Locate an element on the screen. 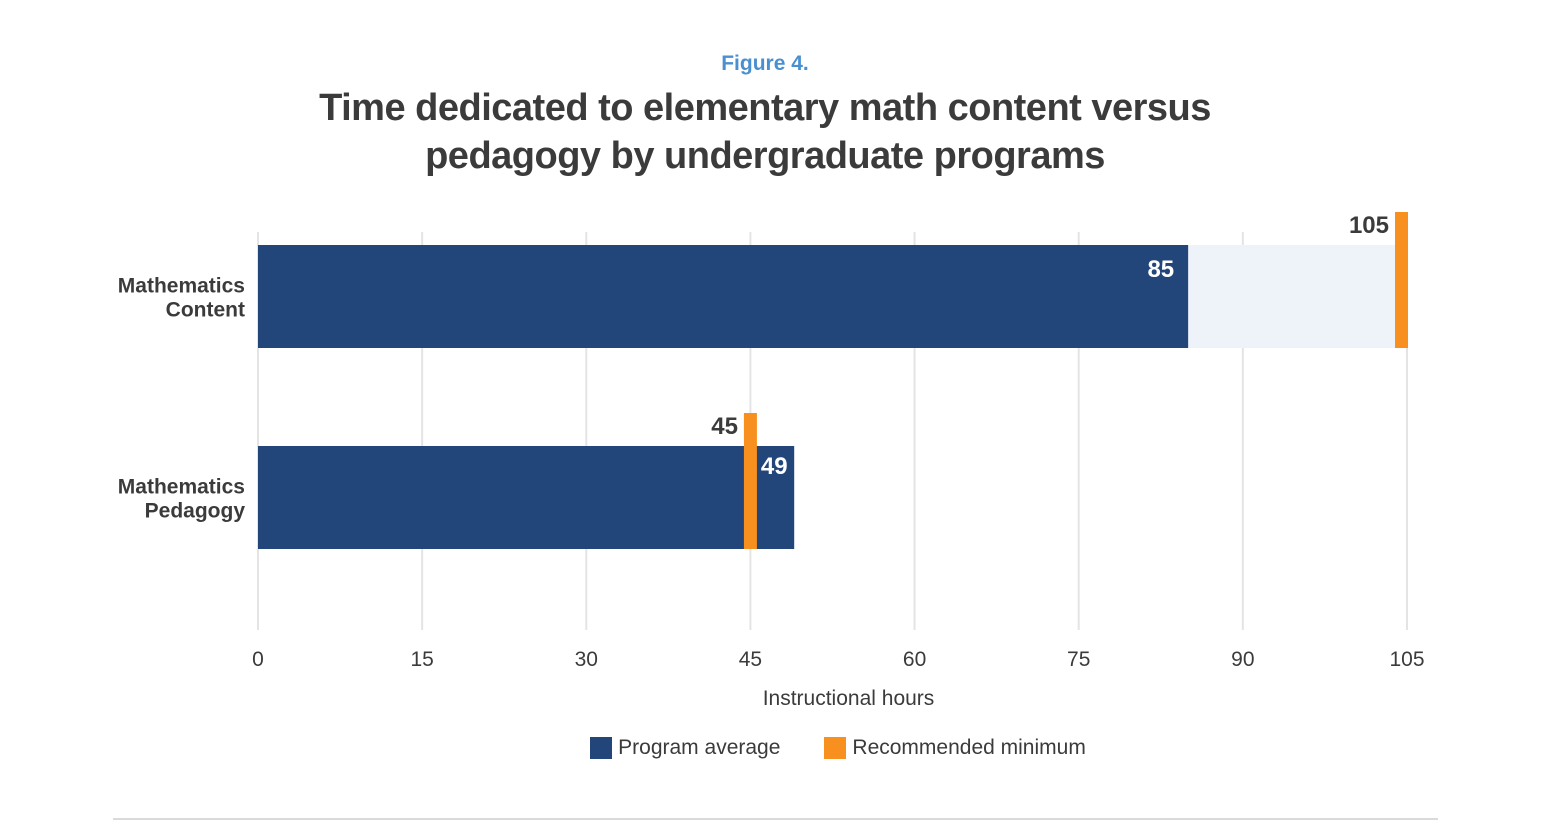  bar-program-average-mathematics-content is located at coordinates (723, 296).